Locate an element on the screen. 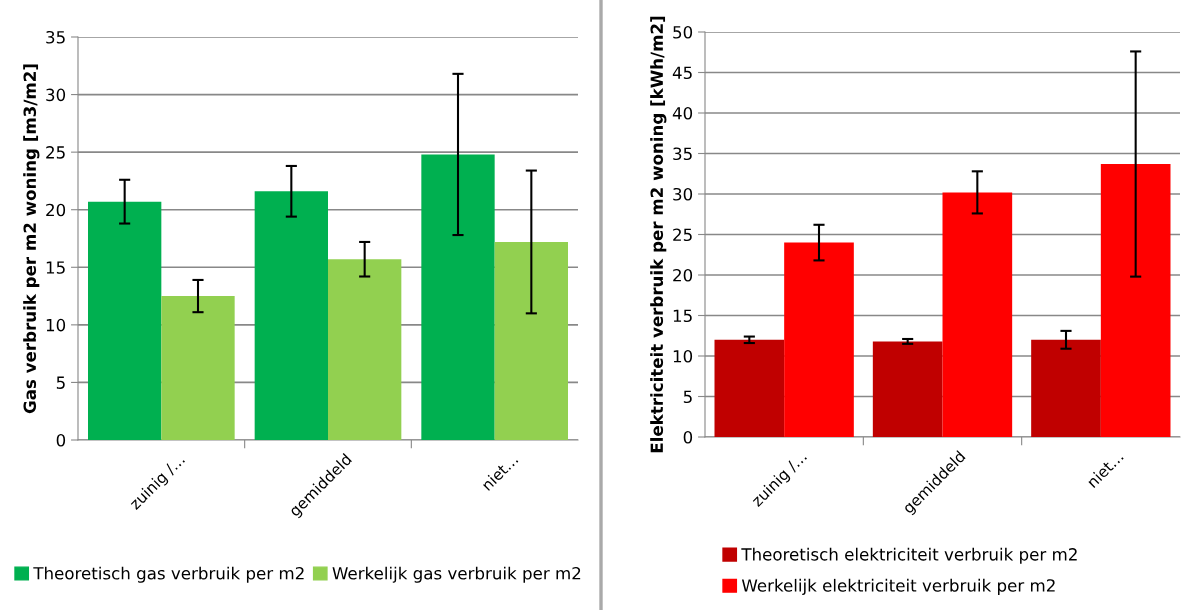  y-axis-title: Gas verbruik per m2 woning [m3/m2] is located at coordinates (31, 239).